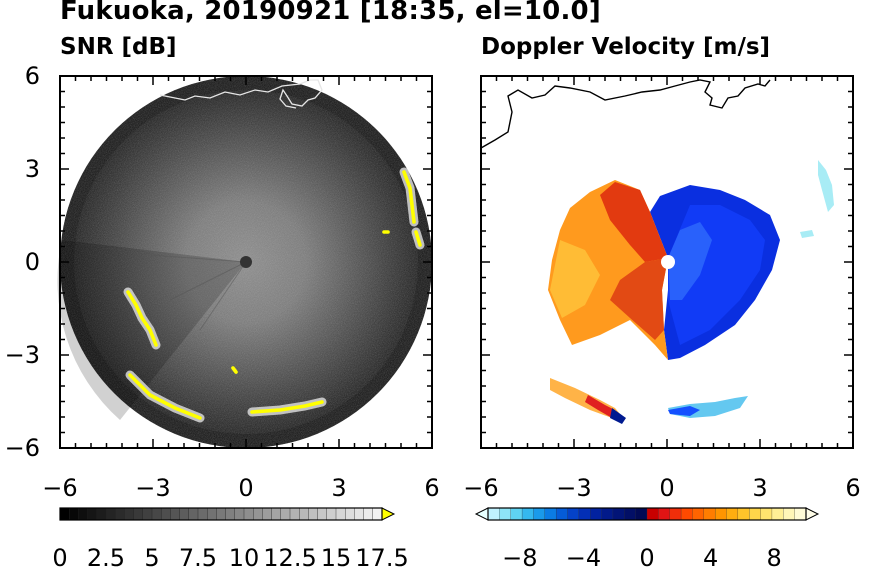 This screenshot has height=570, width=870. What do you see at coordinates (481, 514) in the screenshot?
I see `velocity-colorbar-extend-min` at bounding box center [481, 514].